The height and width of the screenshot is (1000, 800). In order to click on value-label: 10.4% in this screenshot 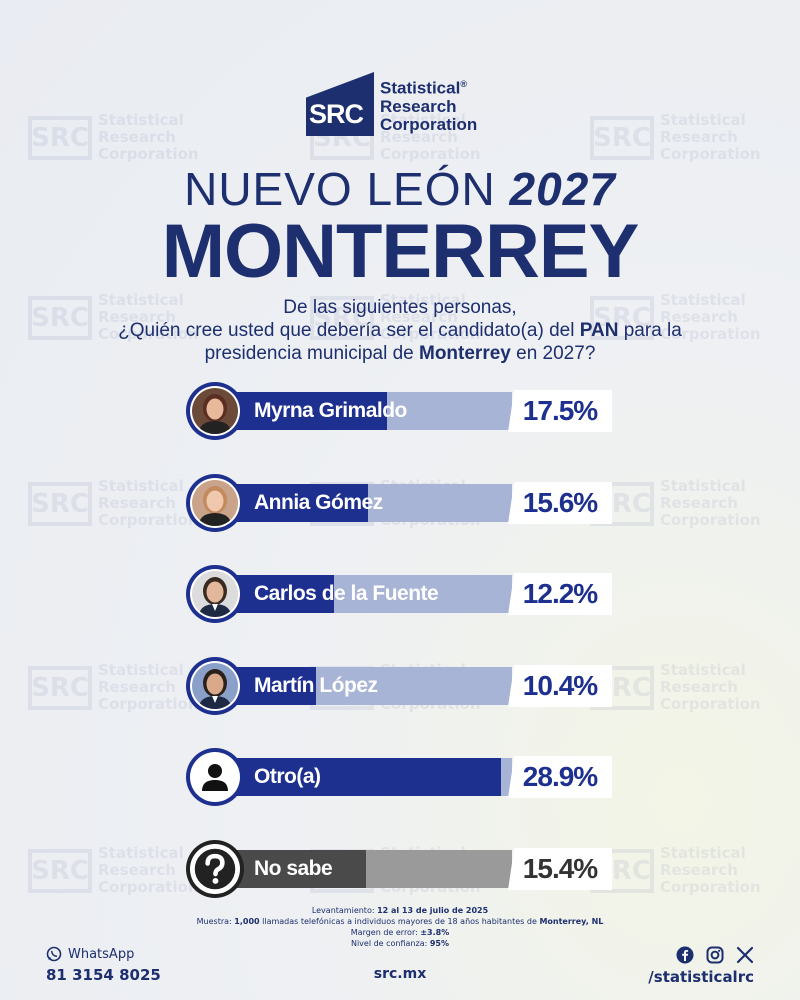, I will do `click(560, 686)`.